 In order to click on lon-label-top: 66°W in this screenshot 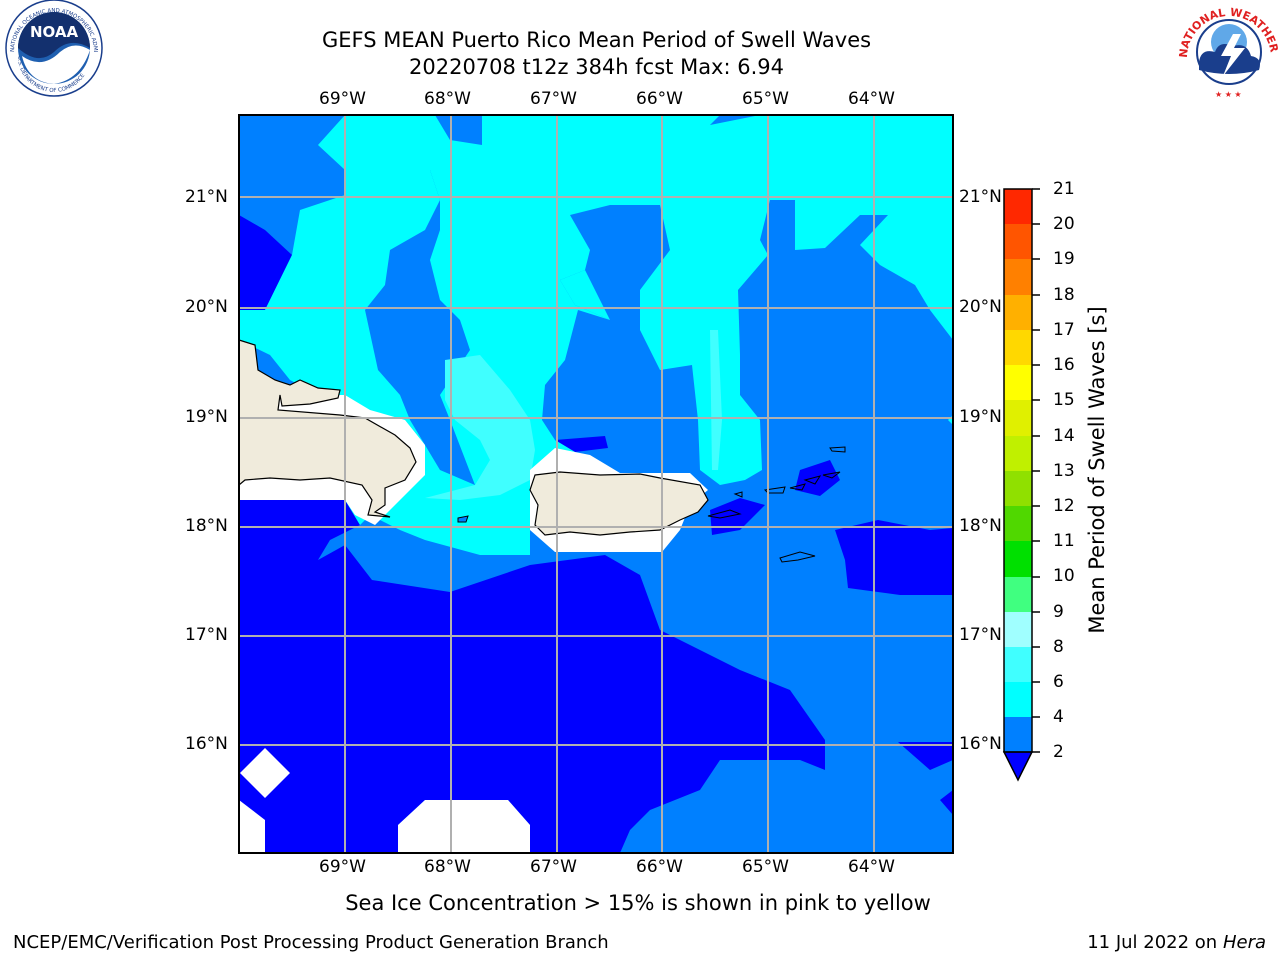, I will do `click(659, 99)`.